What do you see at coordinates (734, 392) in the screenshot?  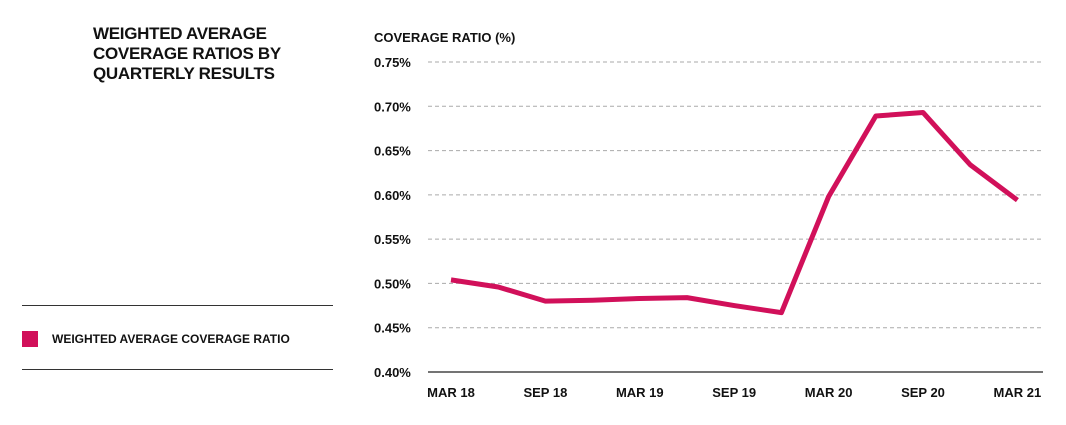 I see `x-tick-label: SEP 19` at bounding box center [734, 392].